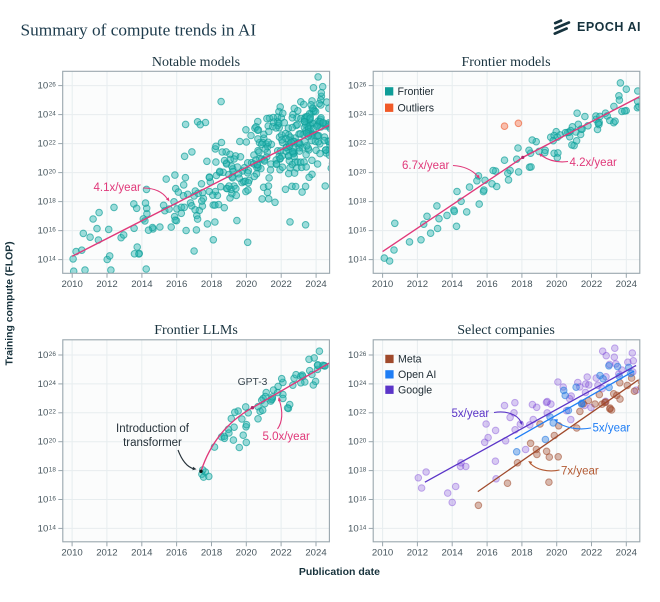 This screenshot has width=660, height=602. I want to click on svg-text: transformer, so click(152, 443).